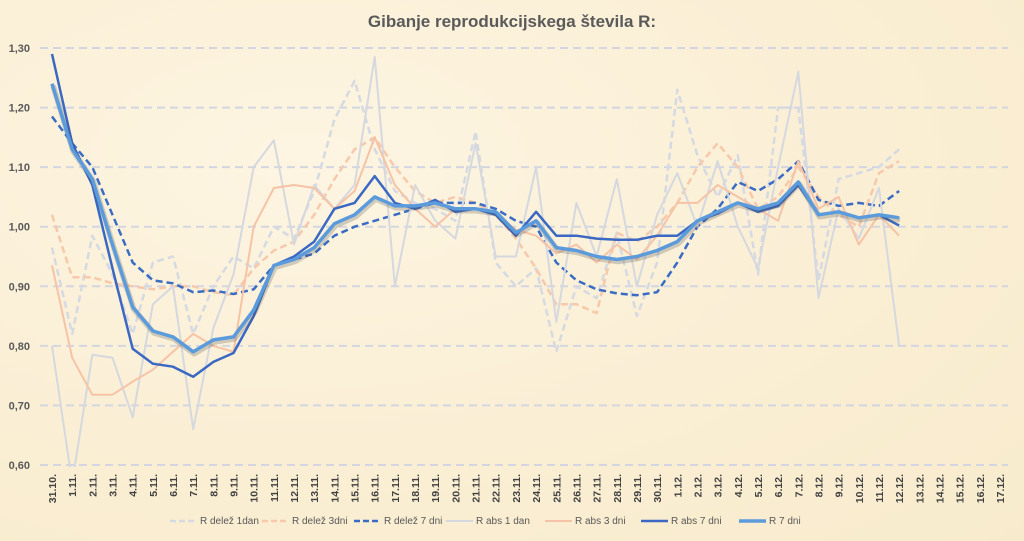  What do you see at coordinates (860, 488) in the screenshot?
I see `x-tick-label: 10.12.` at bounding box center [860, 488].